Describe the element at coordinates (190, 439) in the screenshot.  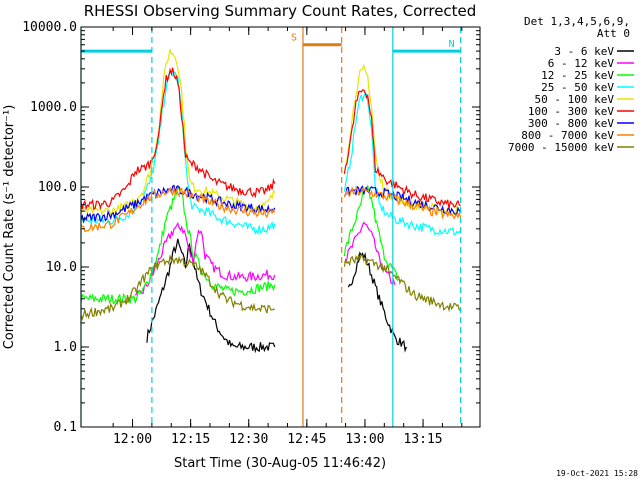
I see `x-tick-label-1: 12:15` at that location.